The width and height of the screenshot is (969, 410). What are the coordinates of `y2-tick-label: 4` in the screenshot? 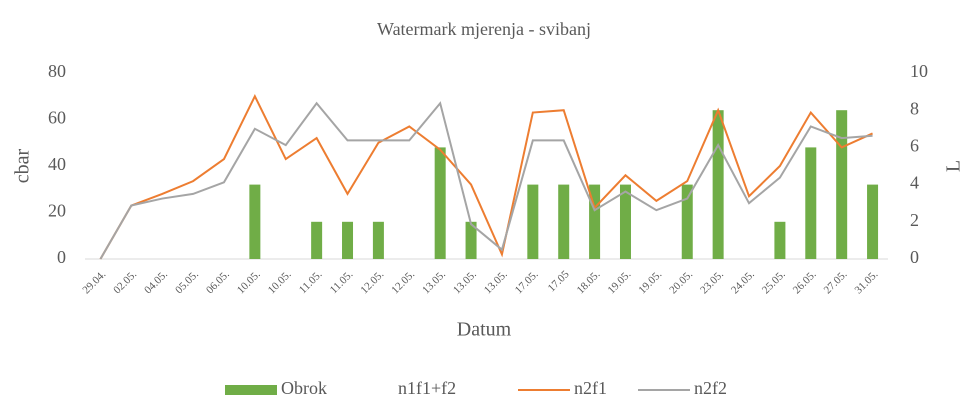 It's located at (914, 183).